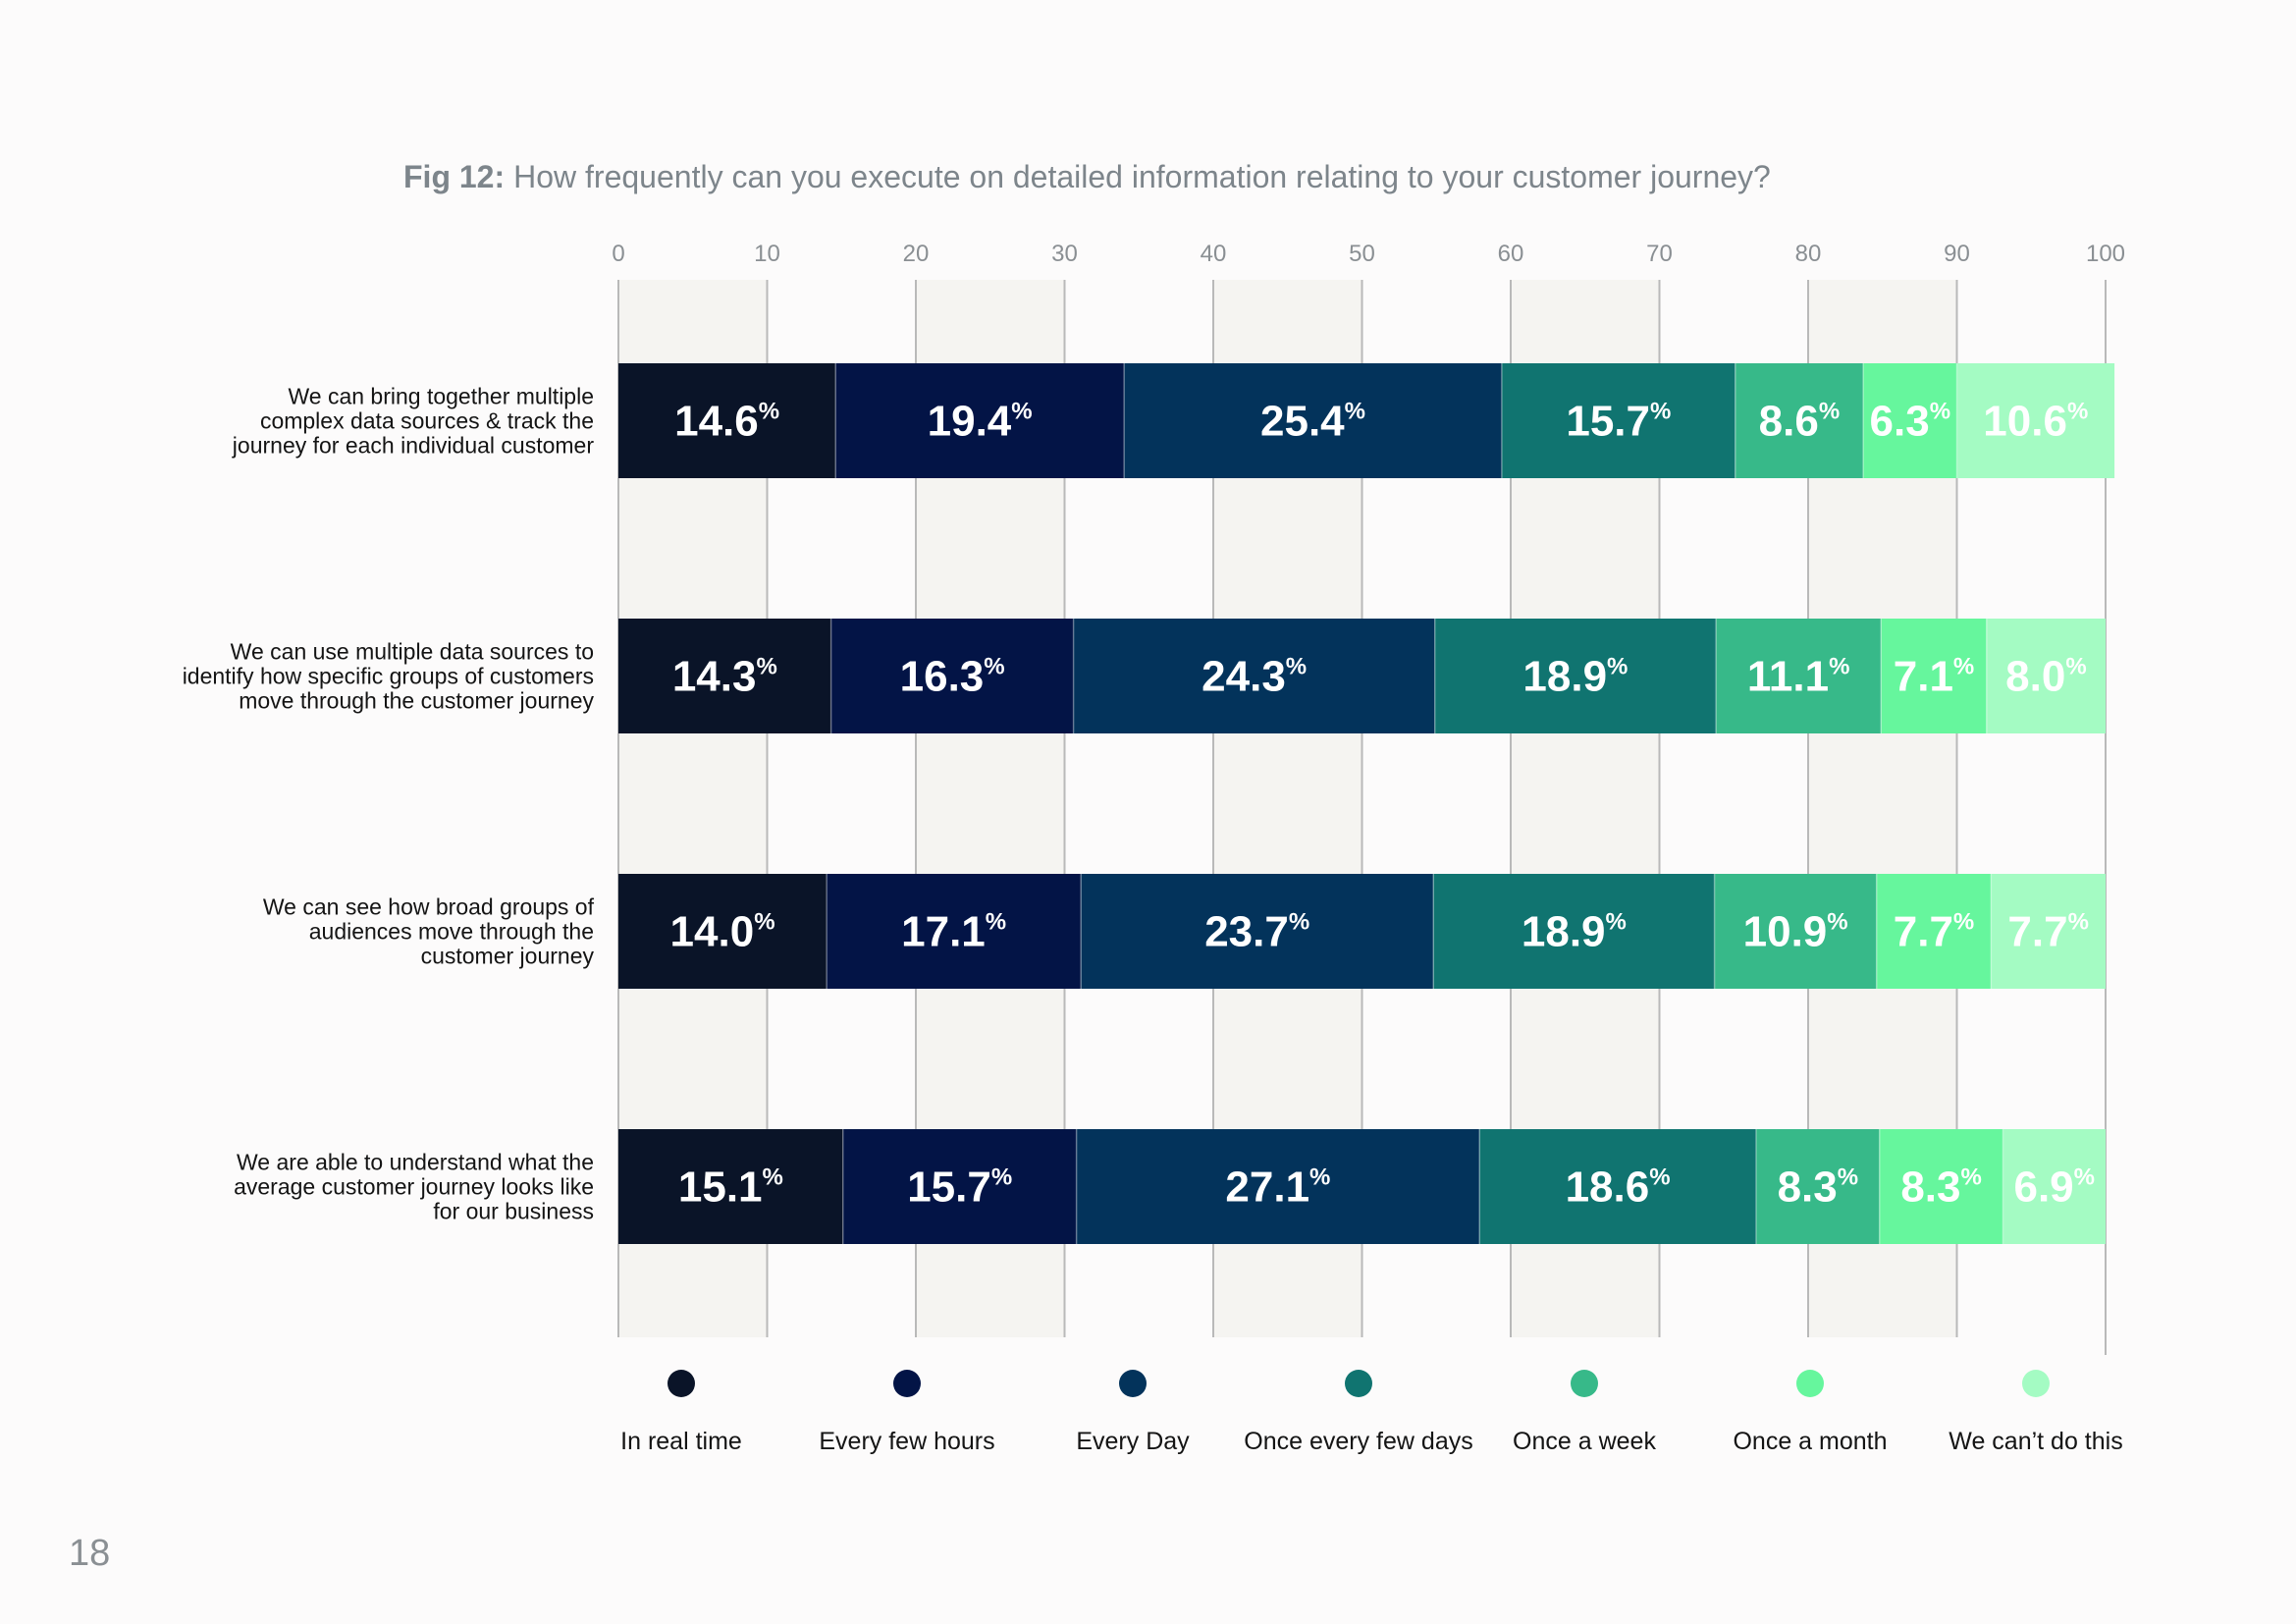 The height and width of the screenshot is (1624, 2296). I want to click on data-label: 10.9%, so click(1796, 932).